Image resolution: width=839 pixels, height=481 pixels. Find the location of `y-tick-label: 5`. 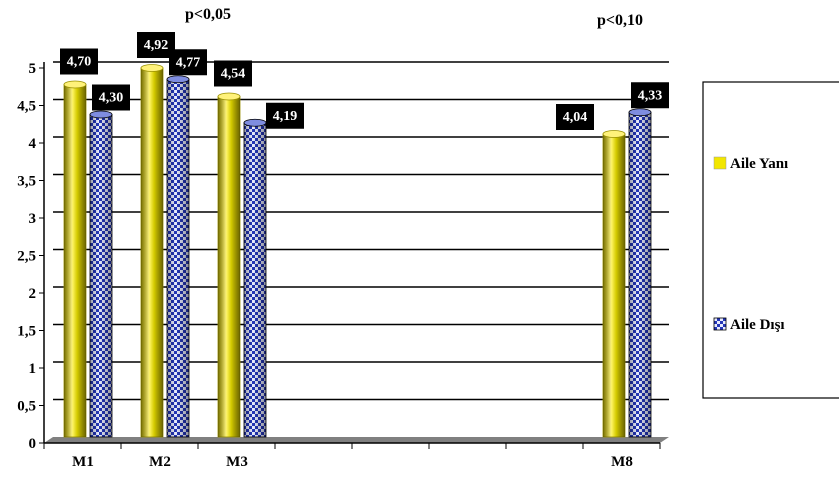

y-tick-label: 5 is located at coordinates (33, 69).